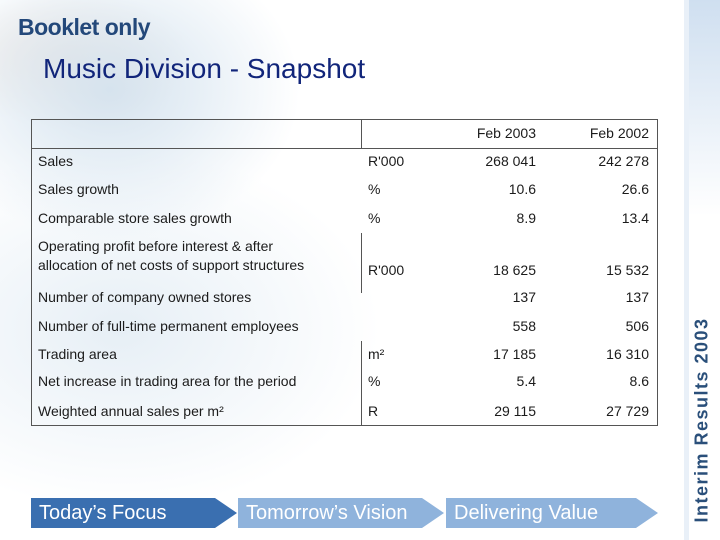 Image resolution: width=720 pixels, height=540 pixels. Describe the element at coordinates (526, 381) in the screenshot. I see `value-feb-2003: 5.4` at that location.